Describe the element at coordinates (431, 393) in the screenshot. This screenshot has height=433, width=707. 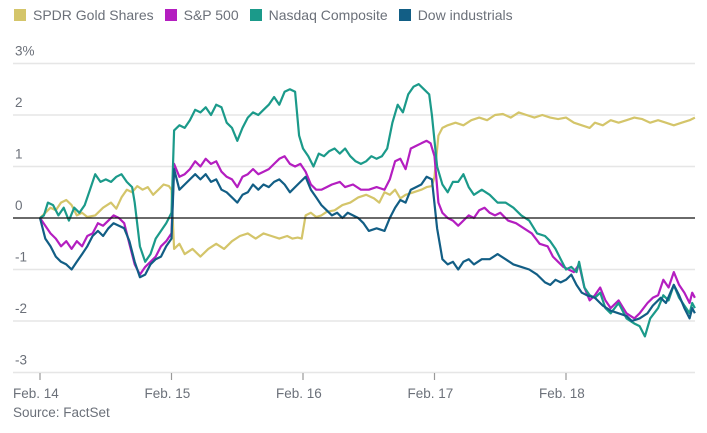
I see `x-tick-label: Feb. 17` at that location.